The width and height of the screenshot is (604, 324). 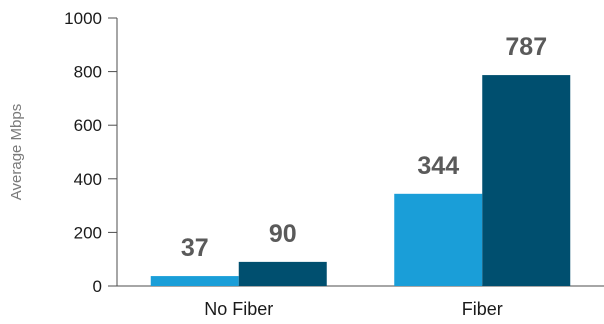 What do you see at coordinates (360, 302) in the screenshot?
I see `x-axis: No Fiber Fiber` at bounding box center [360, 302].